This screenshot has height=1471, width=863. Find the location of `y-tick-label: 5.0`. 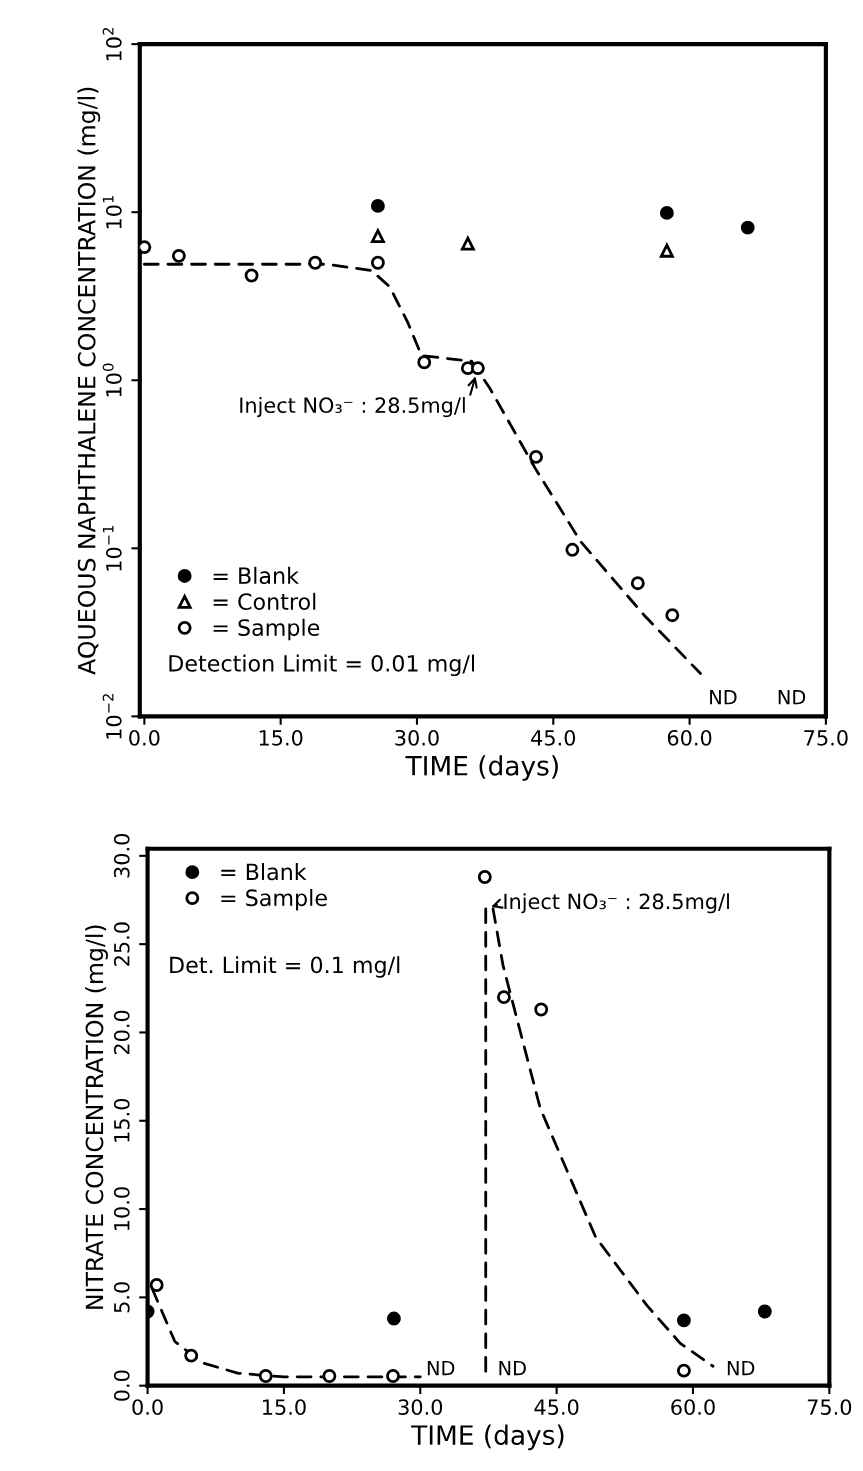

y-tick-label: 5.0 is located at coordinates (121, 1297).